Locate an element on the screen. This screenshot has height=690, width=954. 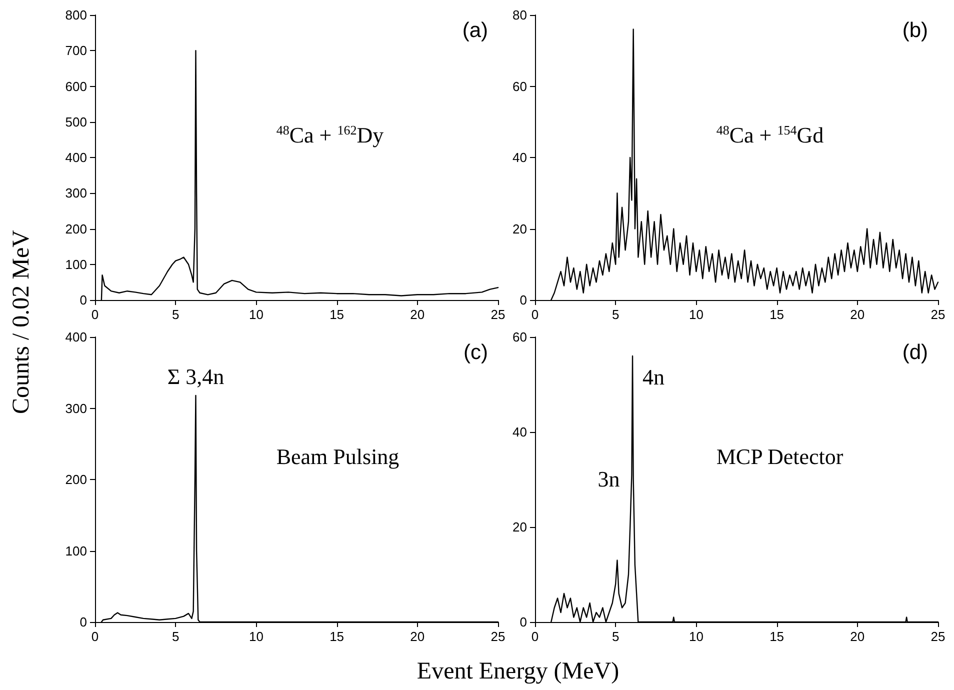
annotation: Beam Pulsing is located at coordinates (338, 456).